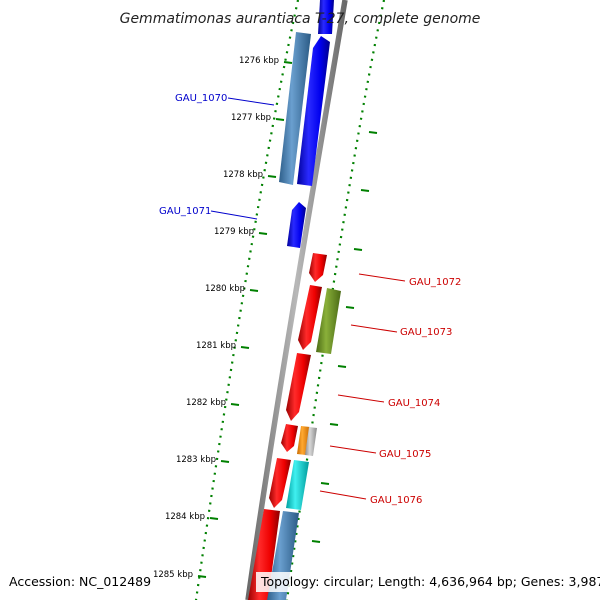 The image size is (600, 600). Describe the element at coordinates (234, 232) in the screenshot. I see `kbp-tick-label: 1279 kbp` at that location.